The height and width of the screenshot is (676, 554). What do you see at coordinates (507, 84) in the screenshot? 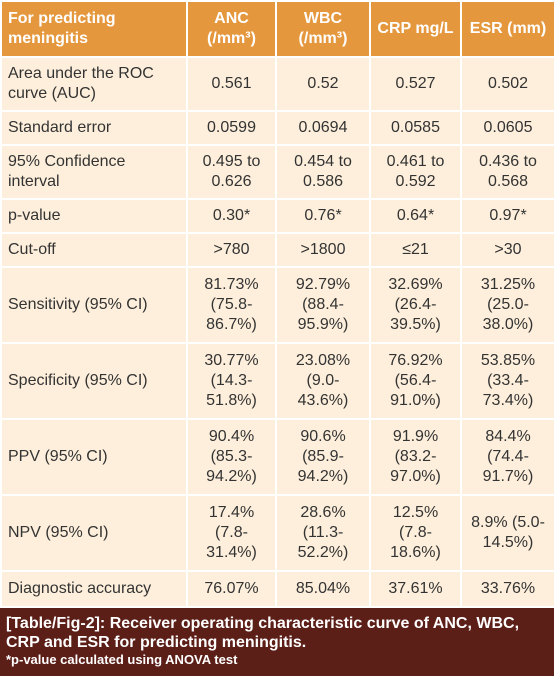
I see `value-cell: 0.502` at bounding box center [507, 84].